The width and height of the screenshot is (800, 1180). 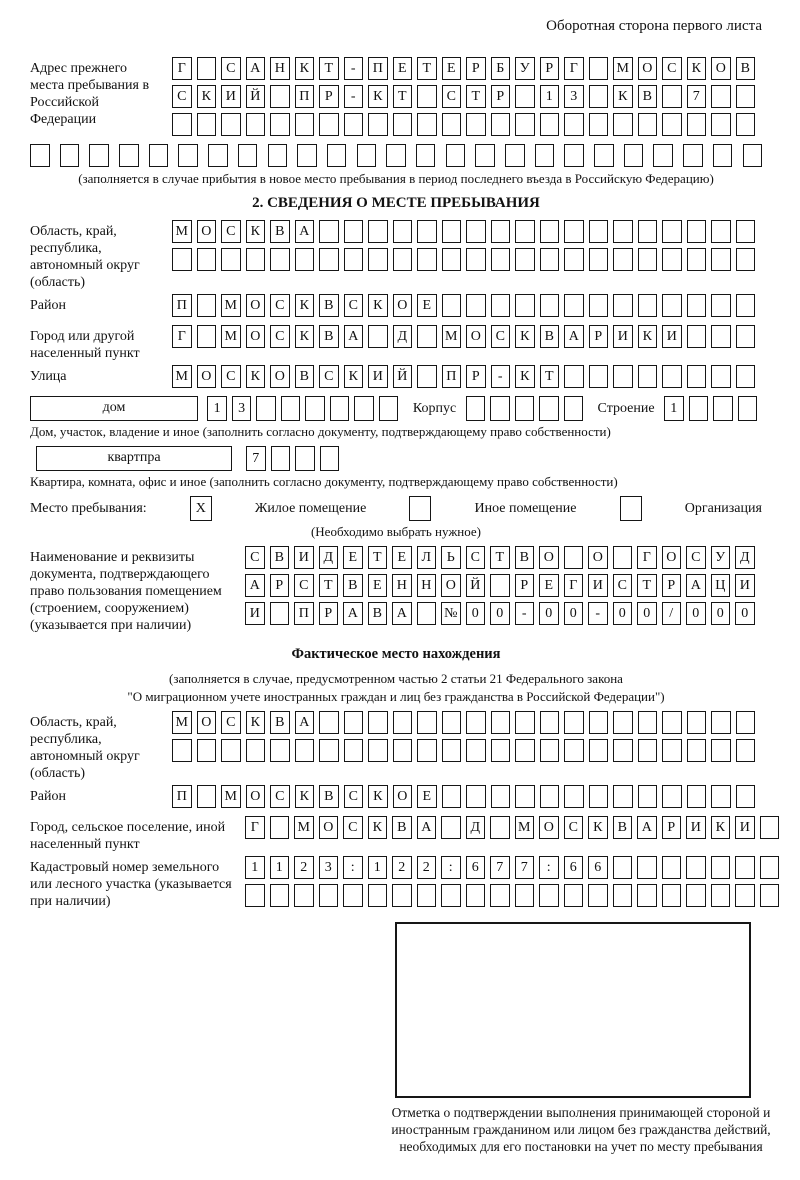 I want to click on confirmation-mark-box, so click(x=573, y=1010).